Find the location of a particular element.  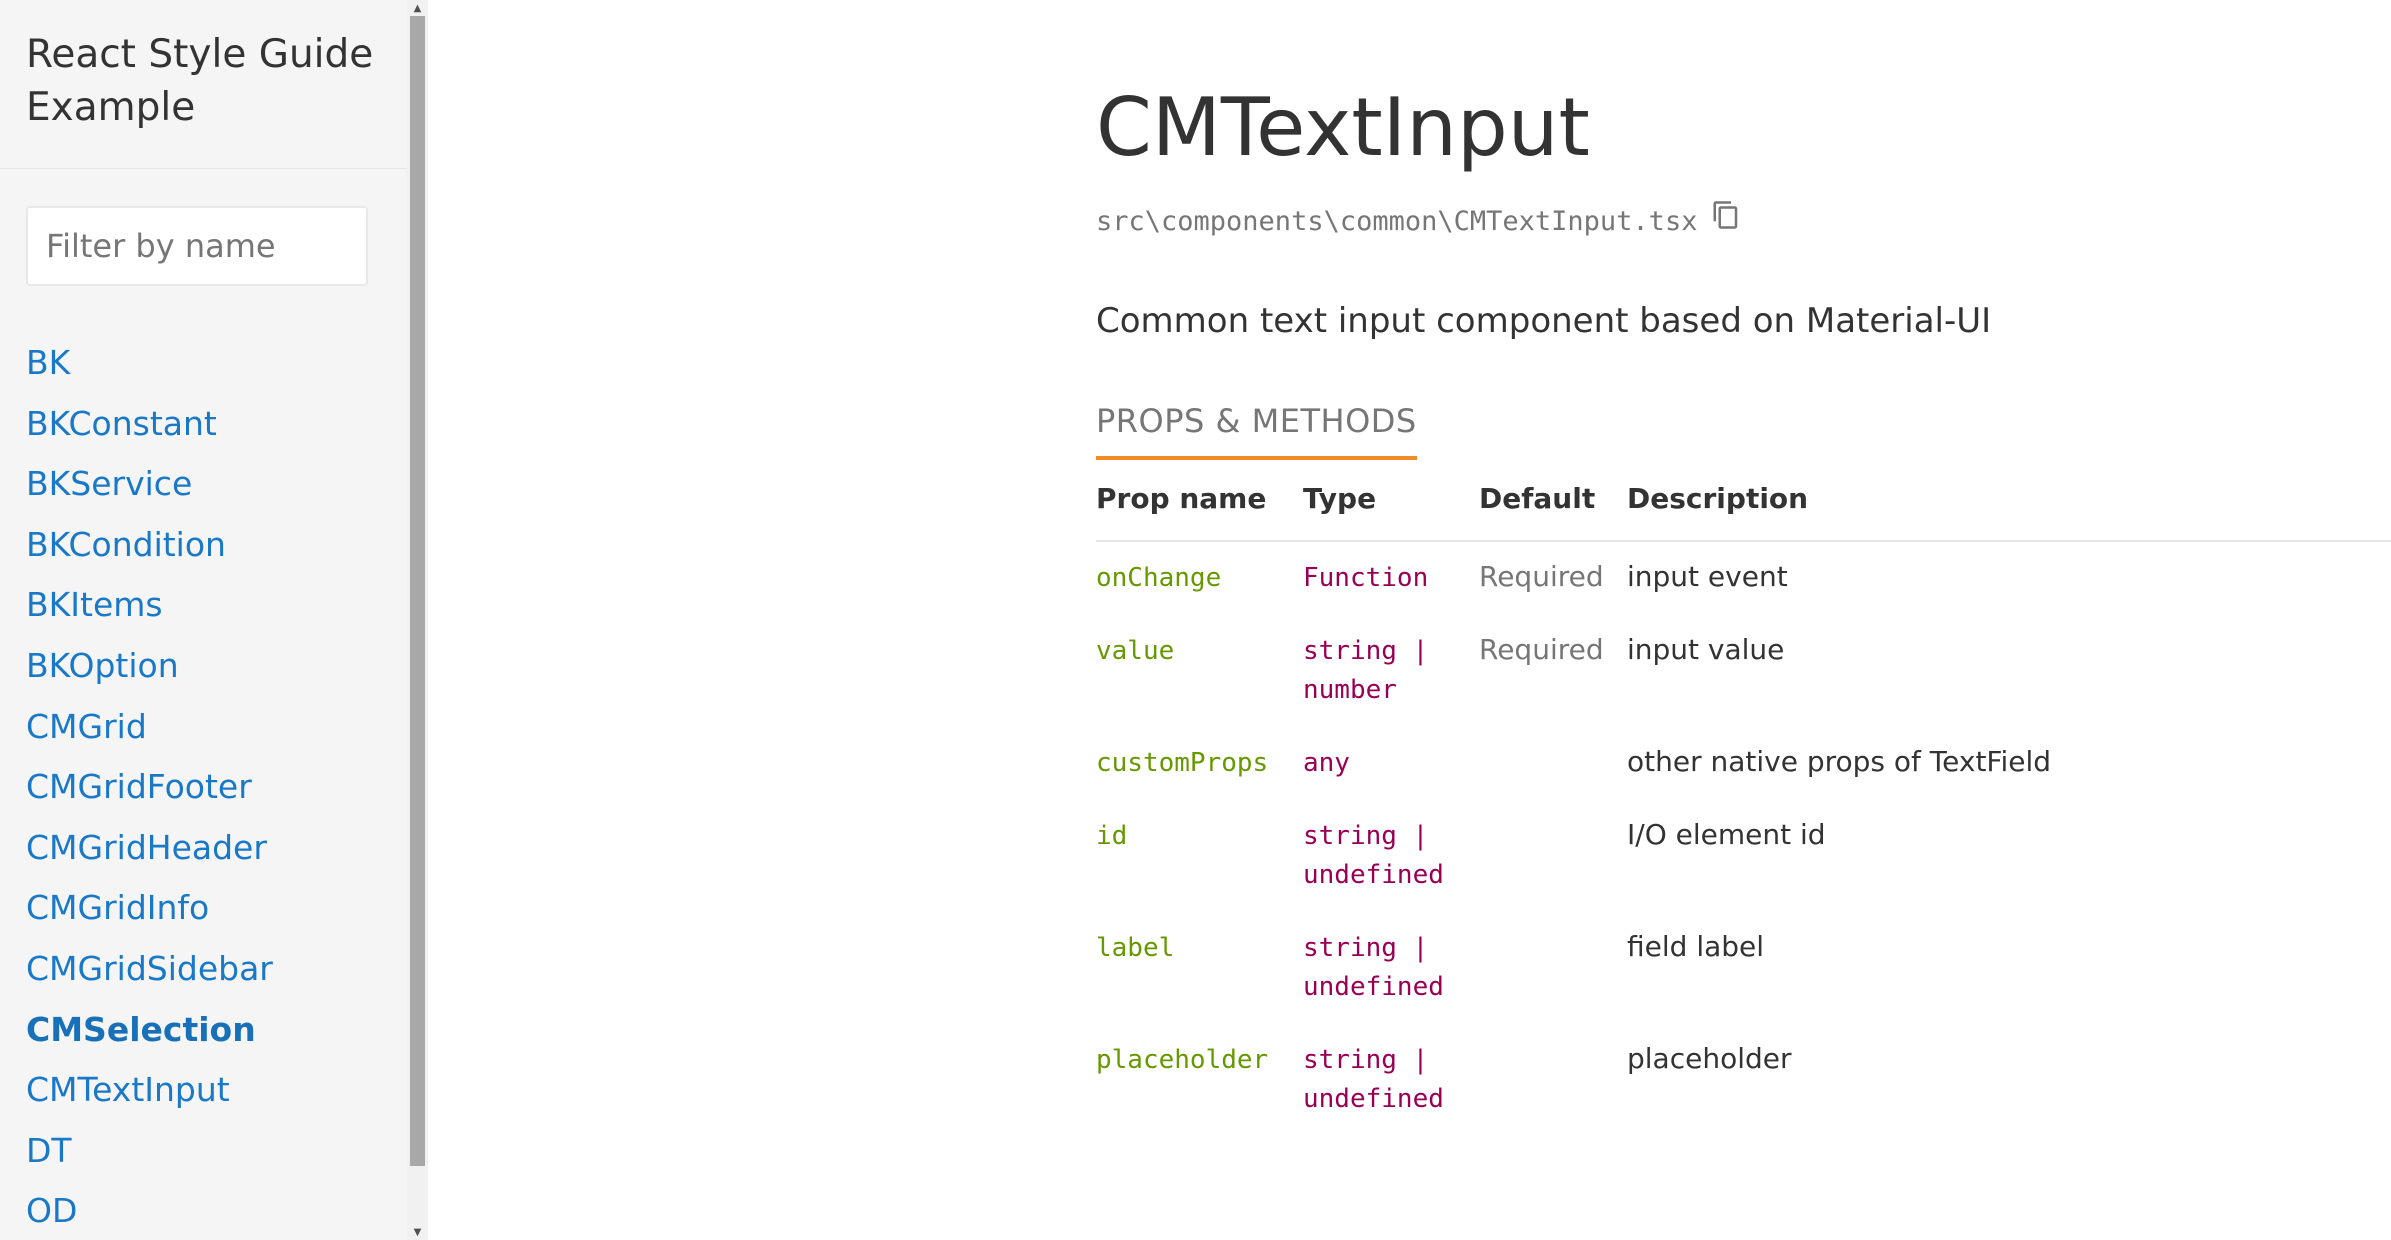

prop-description: input event is located at coordinates (1707, 576).